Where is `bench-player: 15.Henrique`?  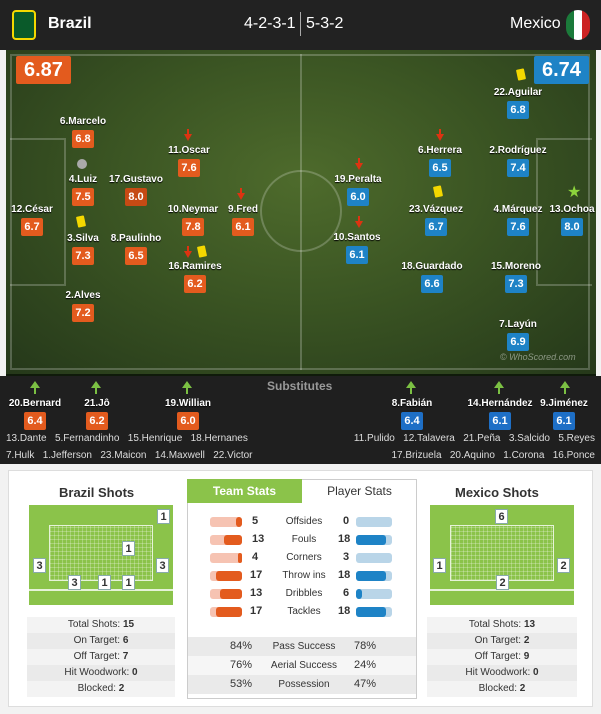 bench-player: 15.Henrique is located at coordinates (155, 438).